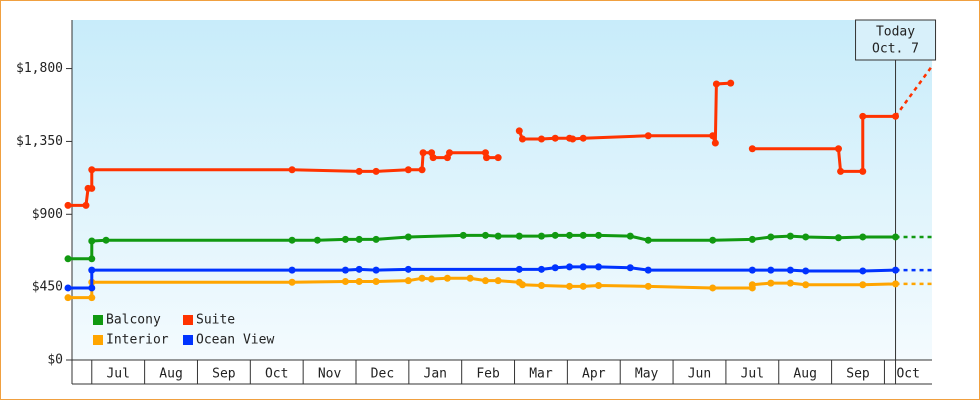  Describe the element at coordinates (858, 374) in the screenshot. I see `x-tick-label: Sep` at that location.